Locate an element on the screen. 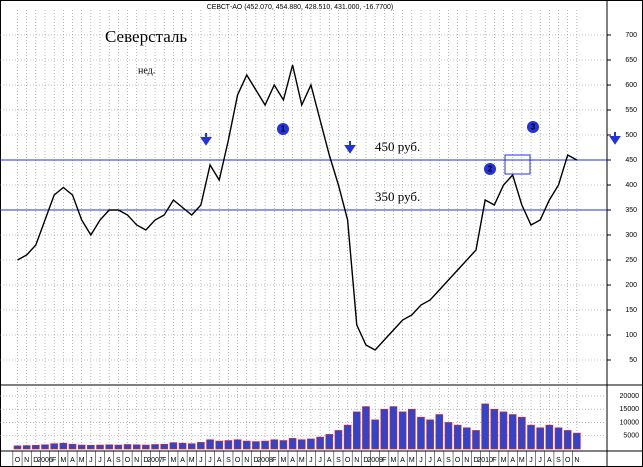 This screenshot has width=643, height=467. y-tick-label: 15000 is located at coordinates (630, 409).